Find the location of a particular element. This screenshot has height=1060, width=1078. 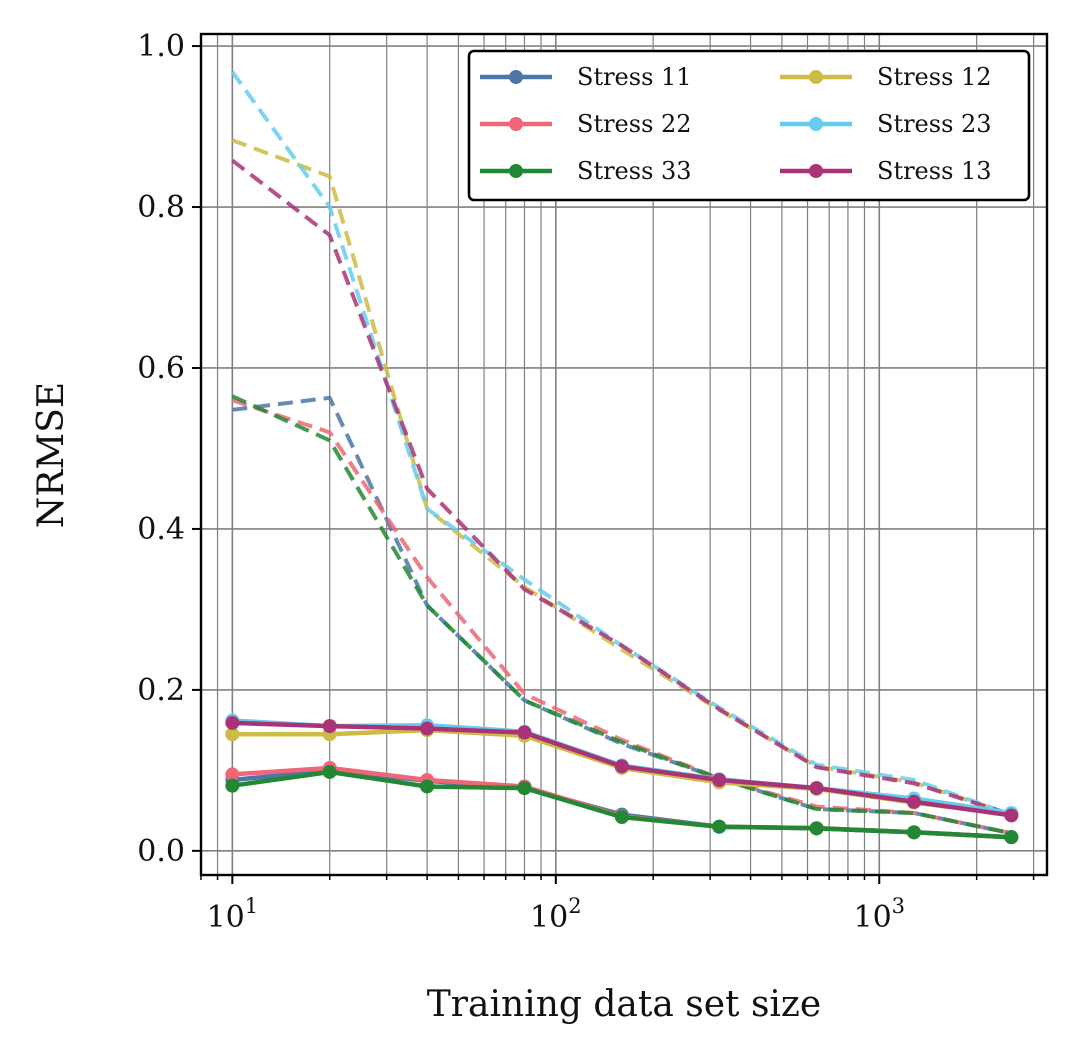

y-tick-label: 0.6 is located at coordinates (161, 368).